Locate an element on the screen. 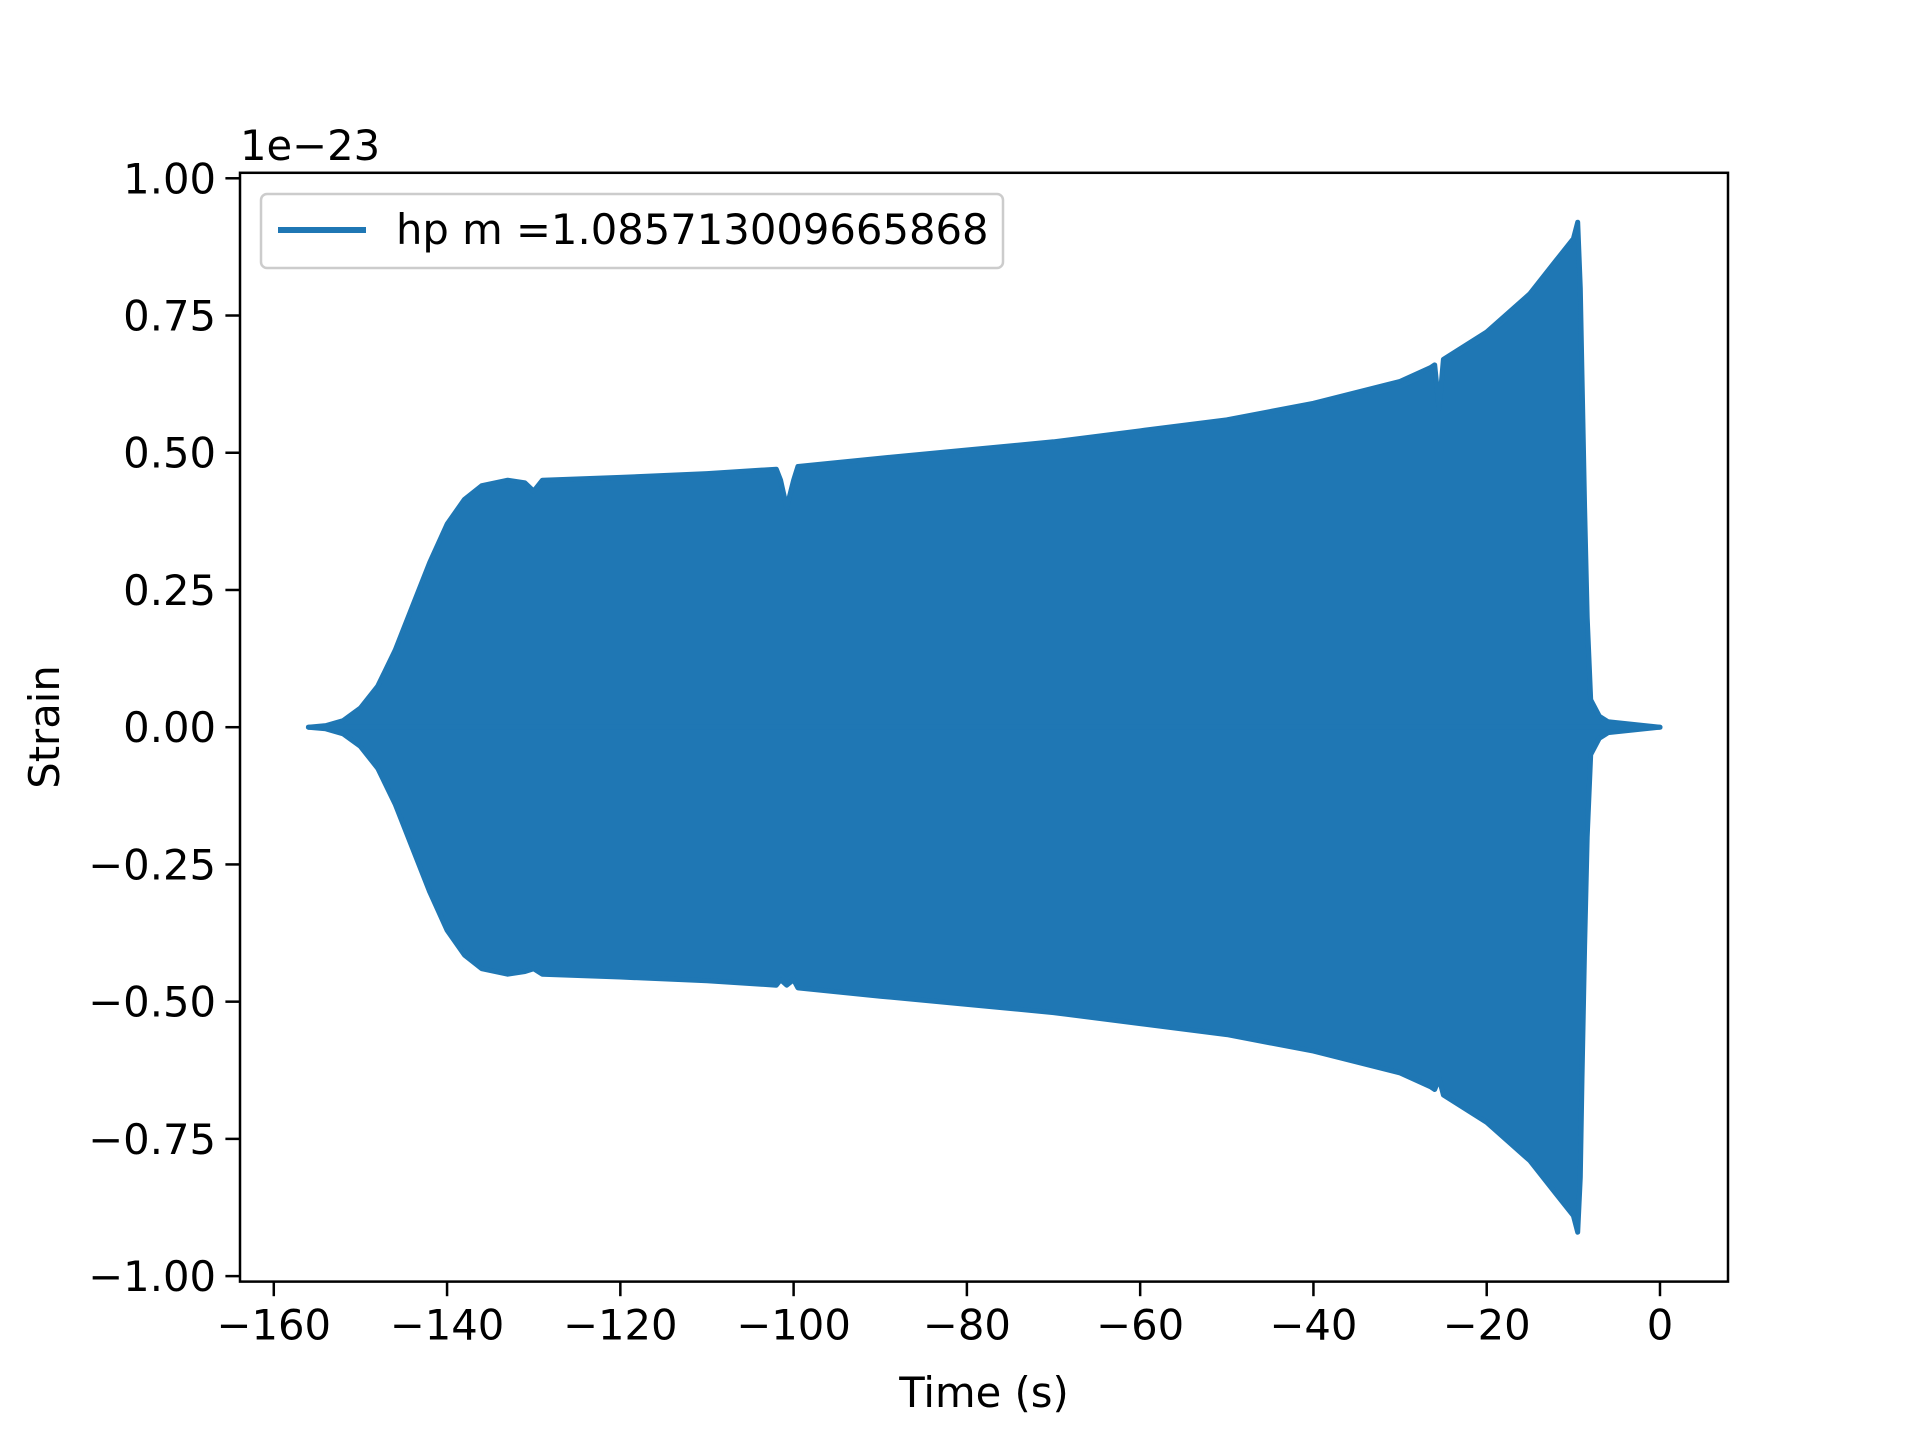 This screenshot has height=1440, width=1920. y-tick-label: 0.00 is located at coordinates (169, 727).